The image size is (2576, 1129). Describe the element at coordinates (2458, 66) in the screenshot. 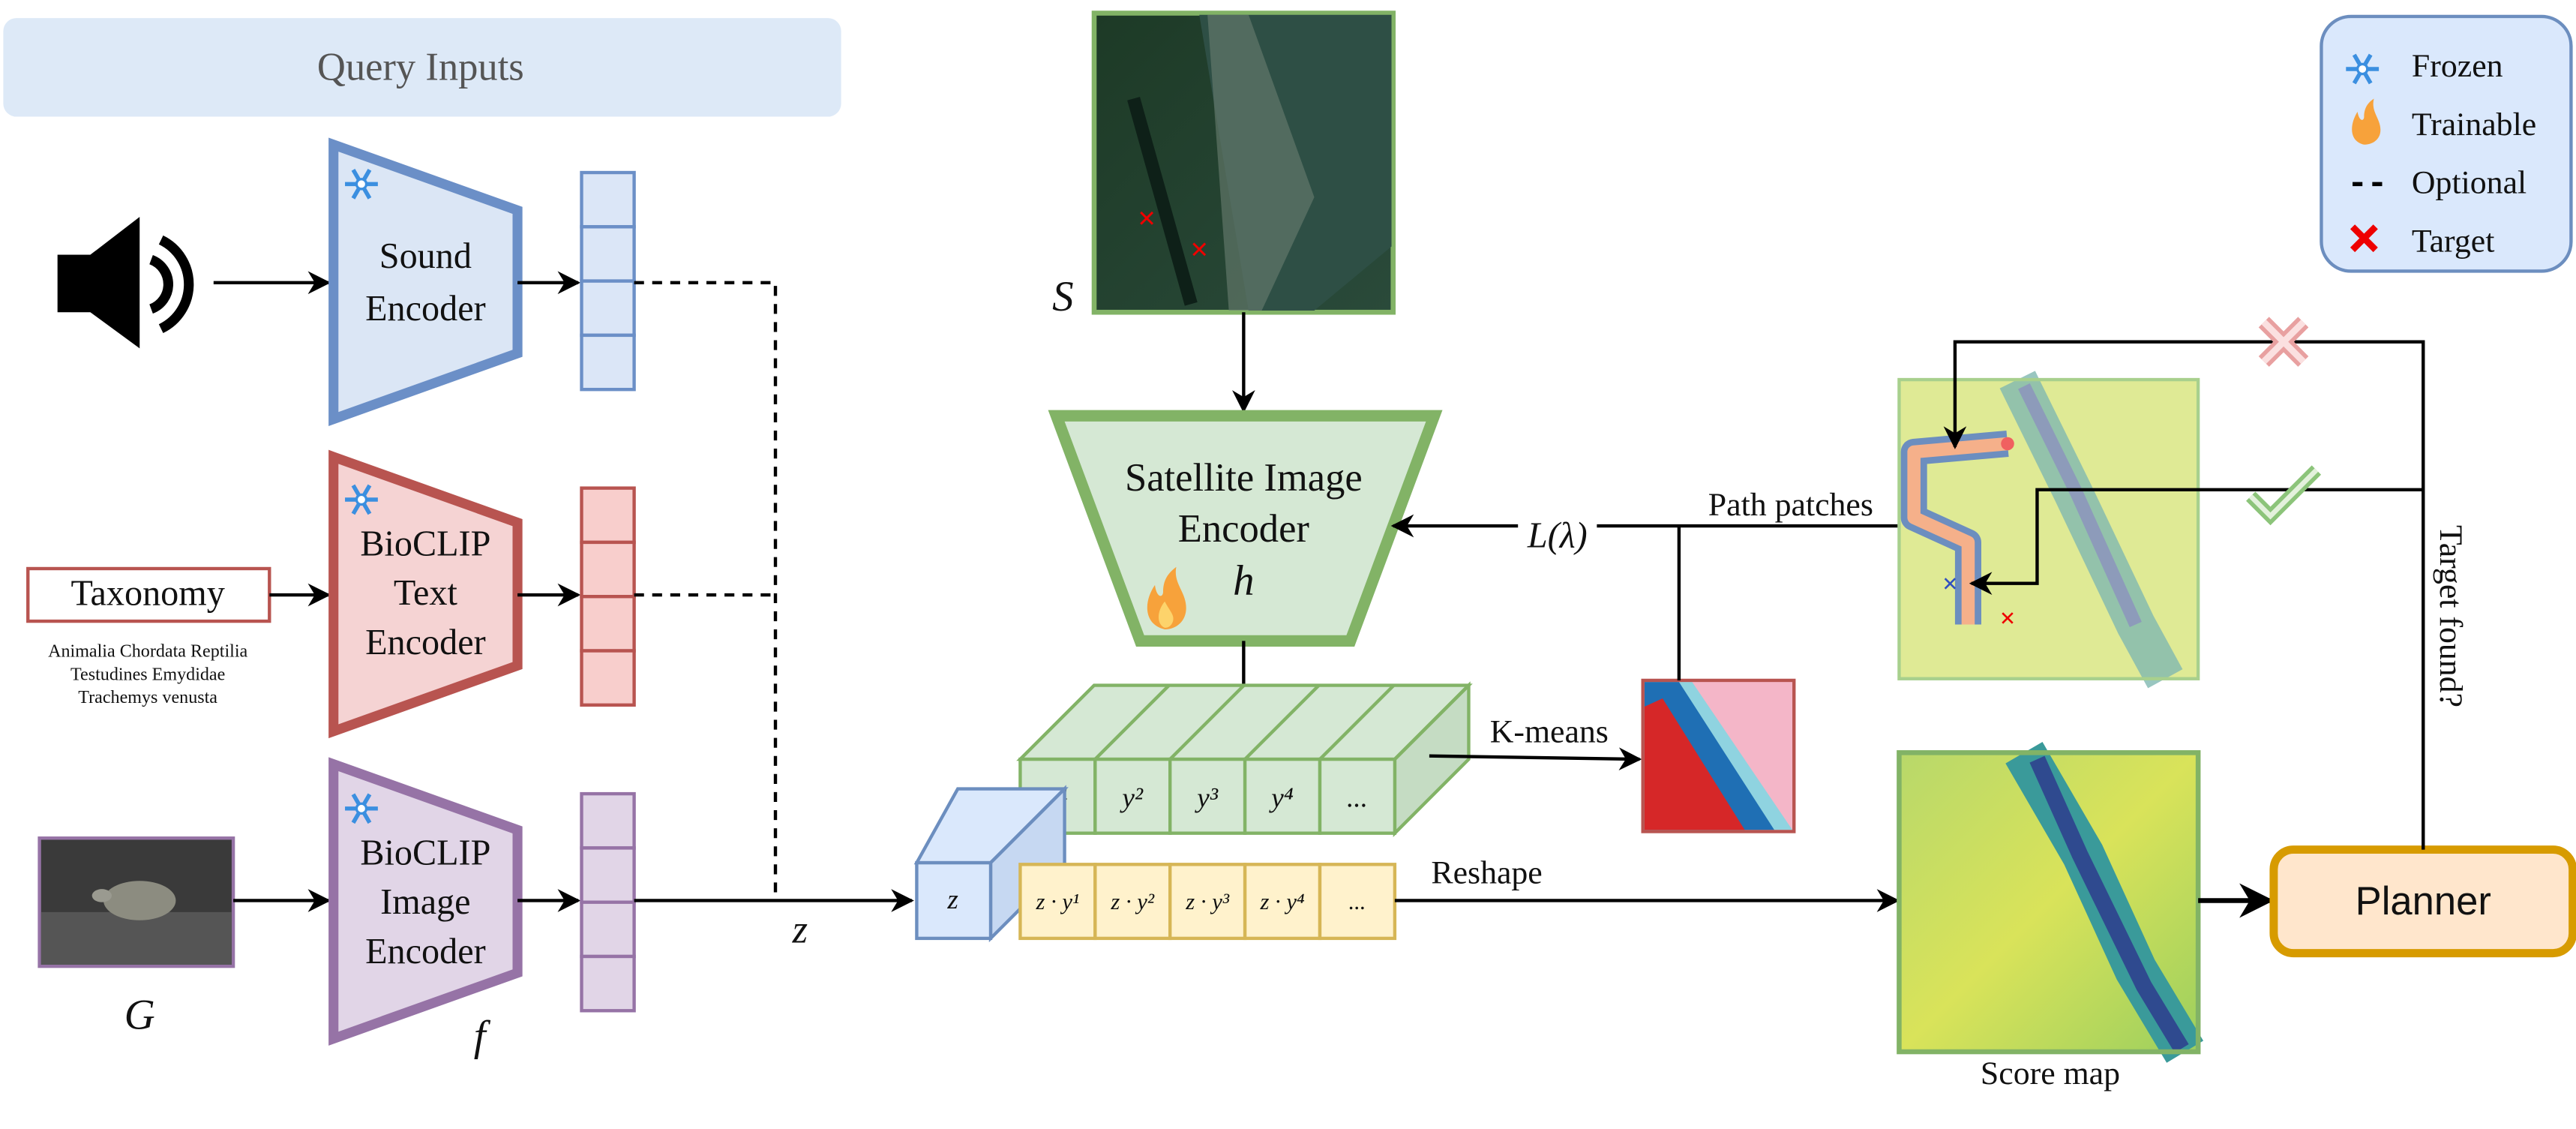

I see `legend-label: Frozen` at that location.